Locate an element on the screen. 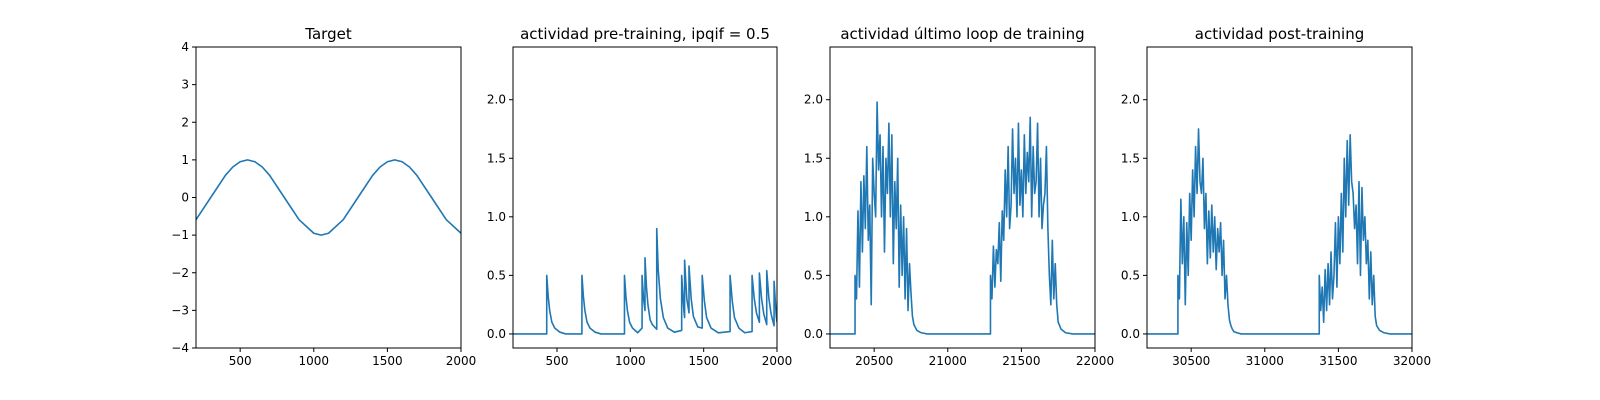 This screenshot has height=400, width=1600. y-tick-label: 4 is located at coordinates (185, 47).